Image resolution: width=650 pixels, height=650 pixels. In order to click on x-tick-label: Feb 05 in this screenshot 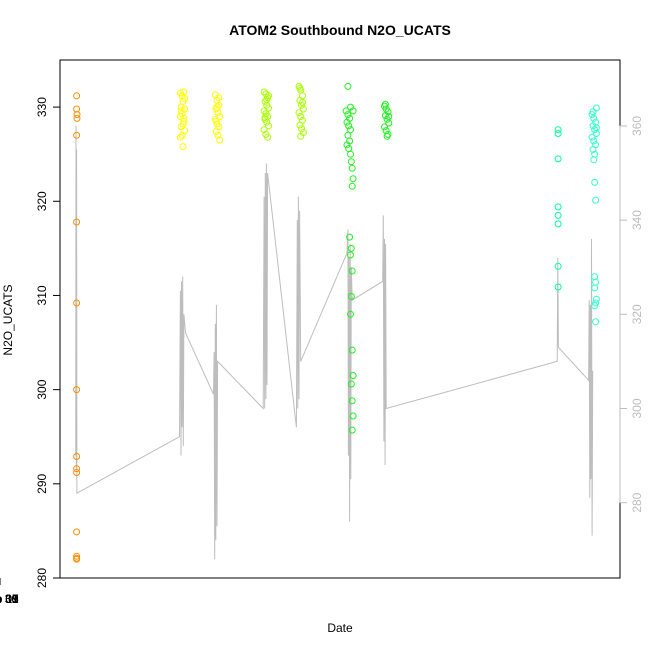, I will do `click(9, 599)`.